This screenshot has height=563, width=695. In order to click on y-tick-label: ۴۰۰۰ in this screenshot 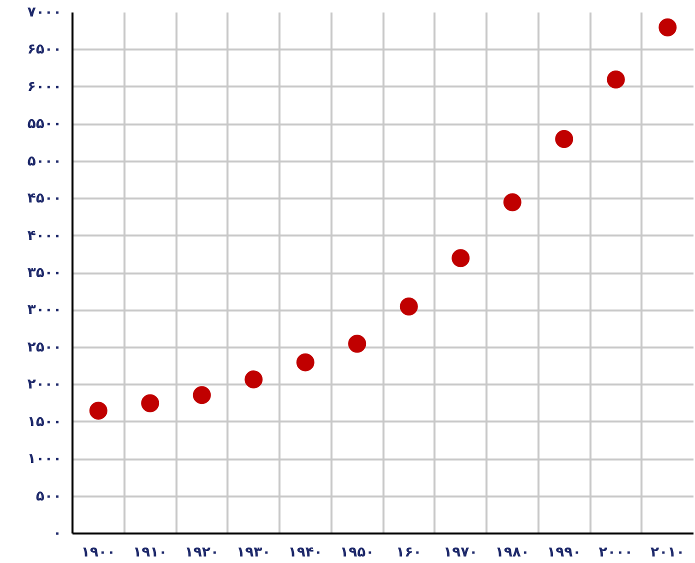, I will do `click(44, 236)`.